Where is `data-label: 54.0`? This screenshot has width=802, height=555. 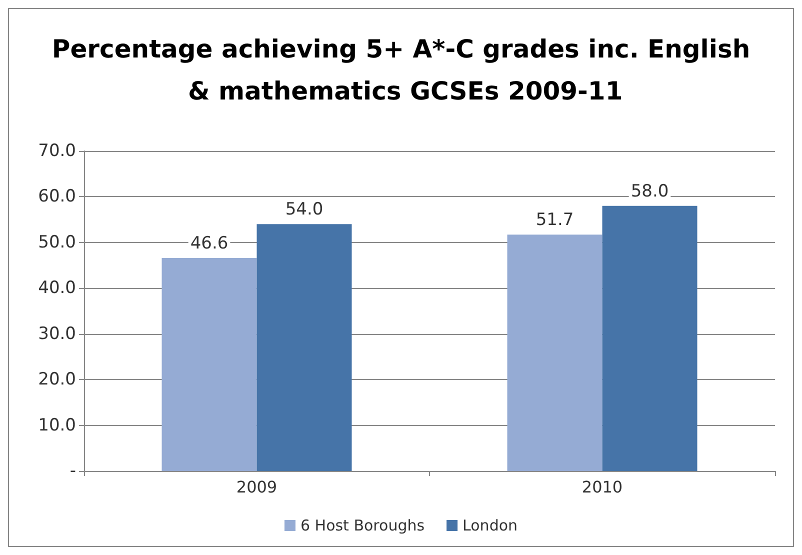
data-label: 54.0 is located at coordinates (304, 210).